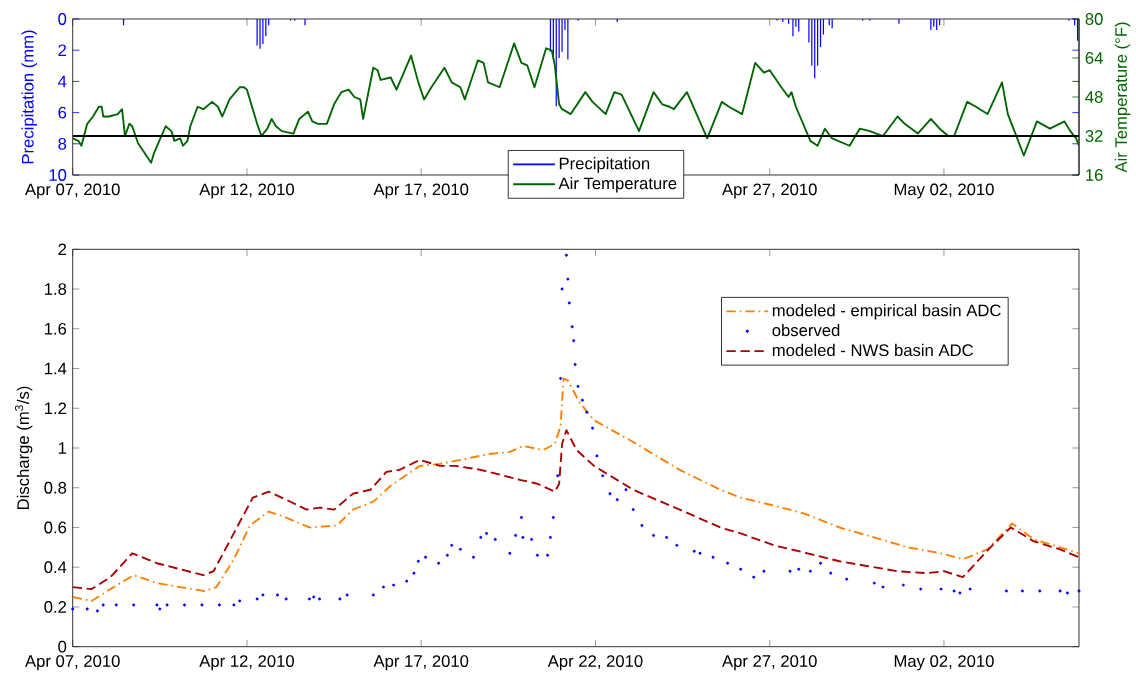  Describe the element at coordinates (23, 448) in the screenshot. I see `y-axis-title: Discharge (m$^{3}$/s)` at that location.